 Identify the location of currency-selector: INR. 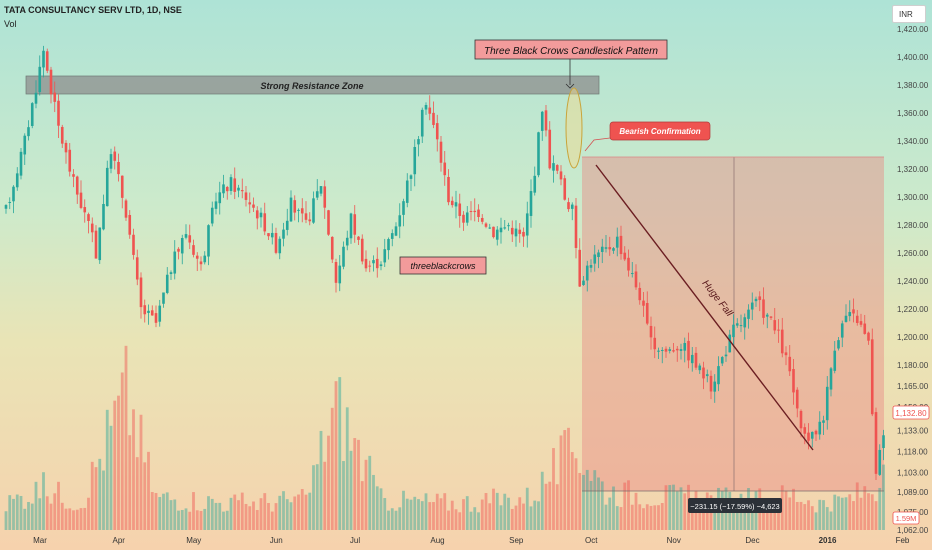
(909, 14).